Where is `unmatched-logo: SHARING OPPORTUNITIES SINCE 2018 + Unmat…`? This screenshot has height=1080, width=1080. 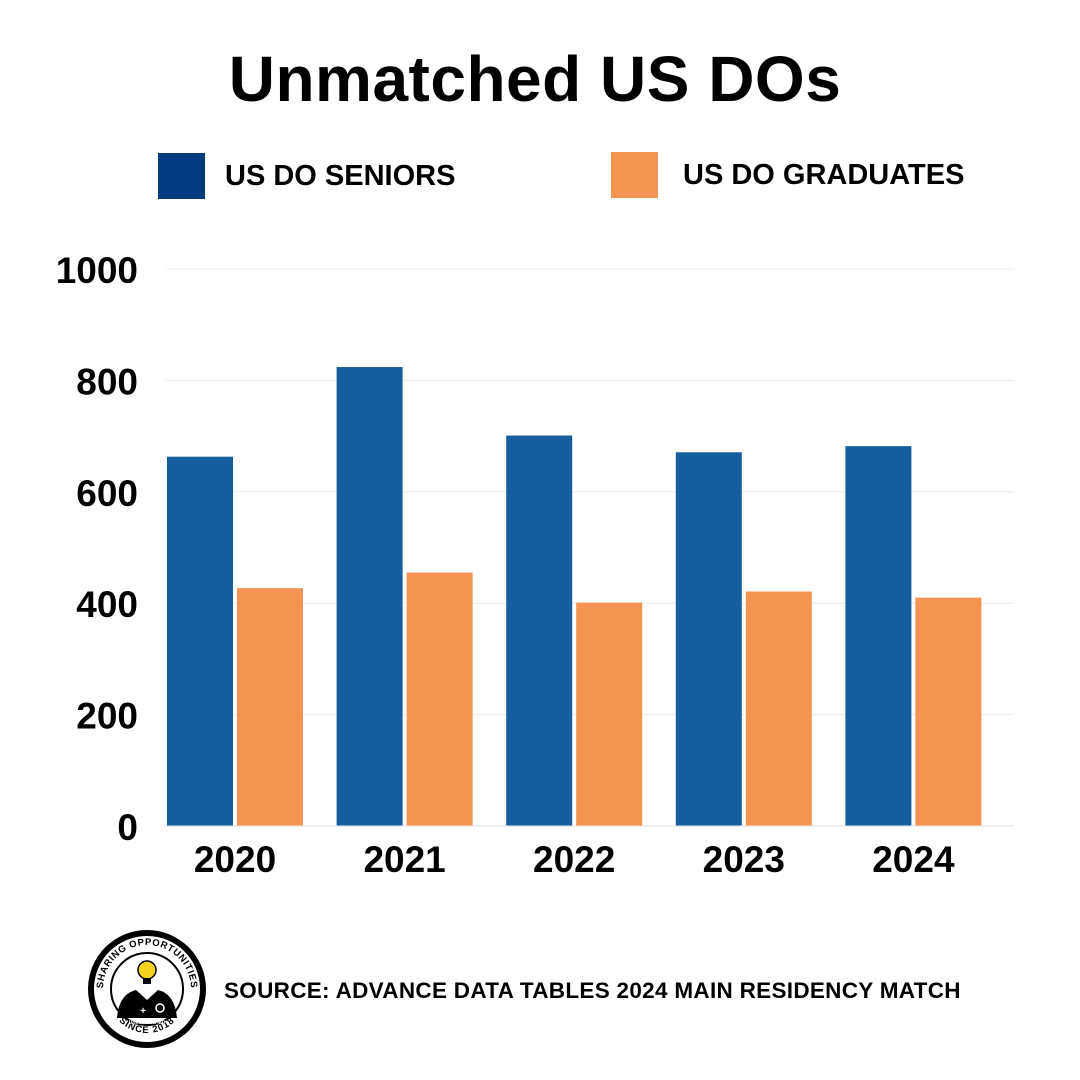 unmatched-logo: SHARING OPPORTUNITIES SINCE 2018 + Unmat… is located at coordinates (147, 989).